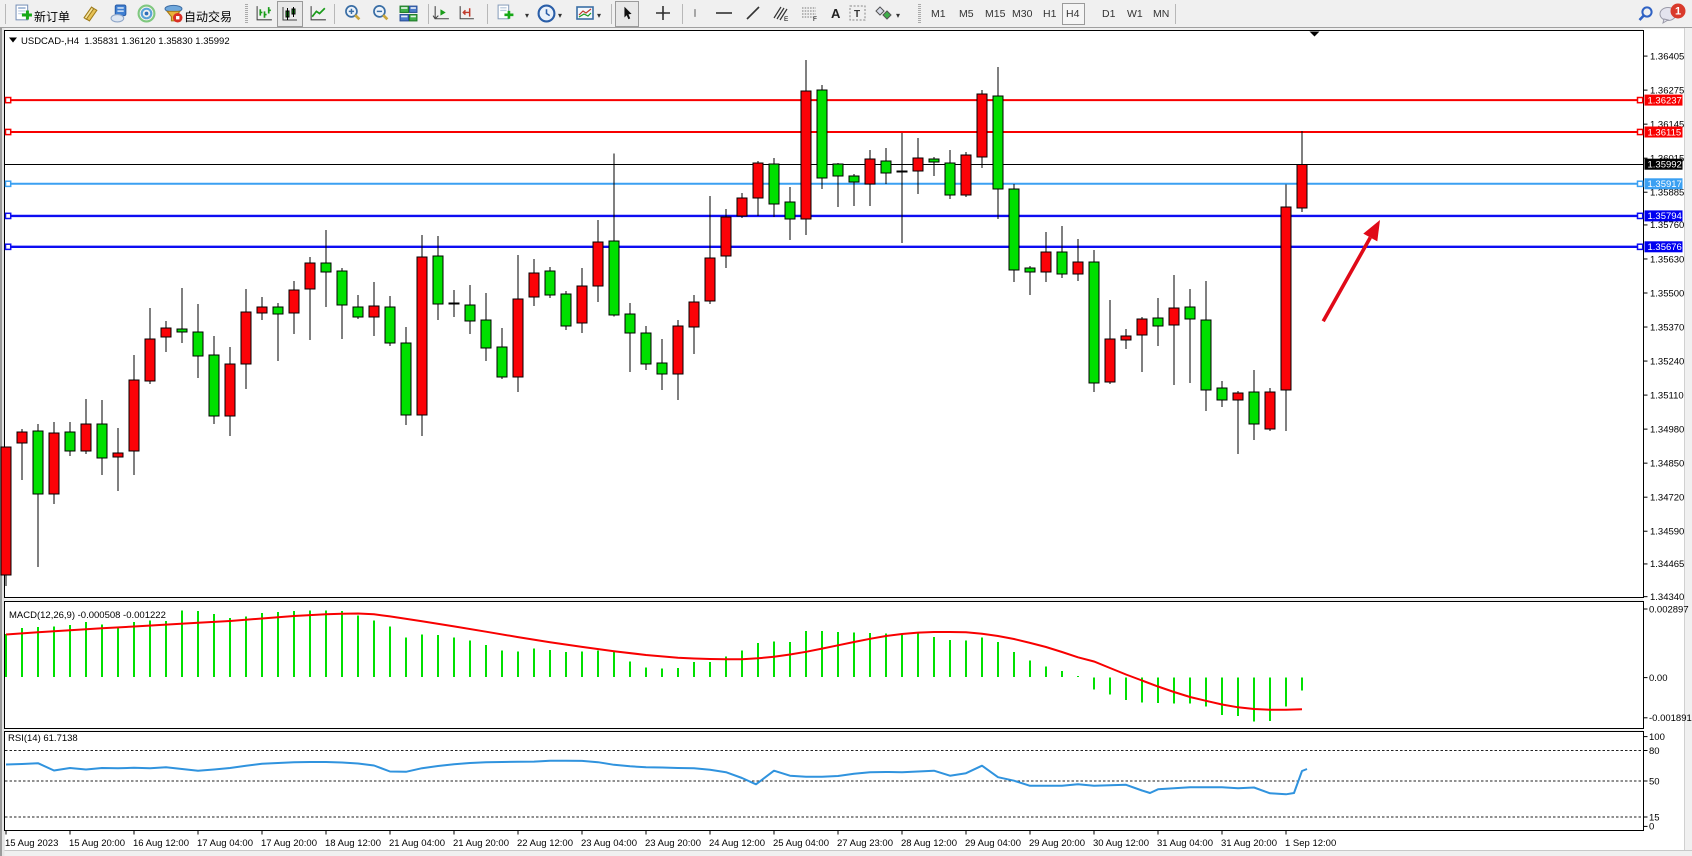 This screenshot has height=856, width=1692. I want to click on svg-text: T, so click(857, 14).